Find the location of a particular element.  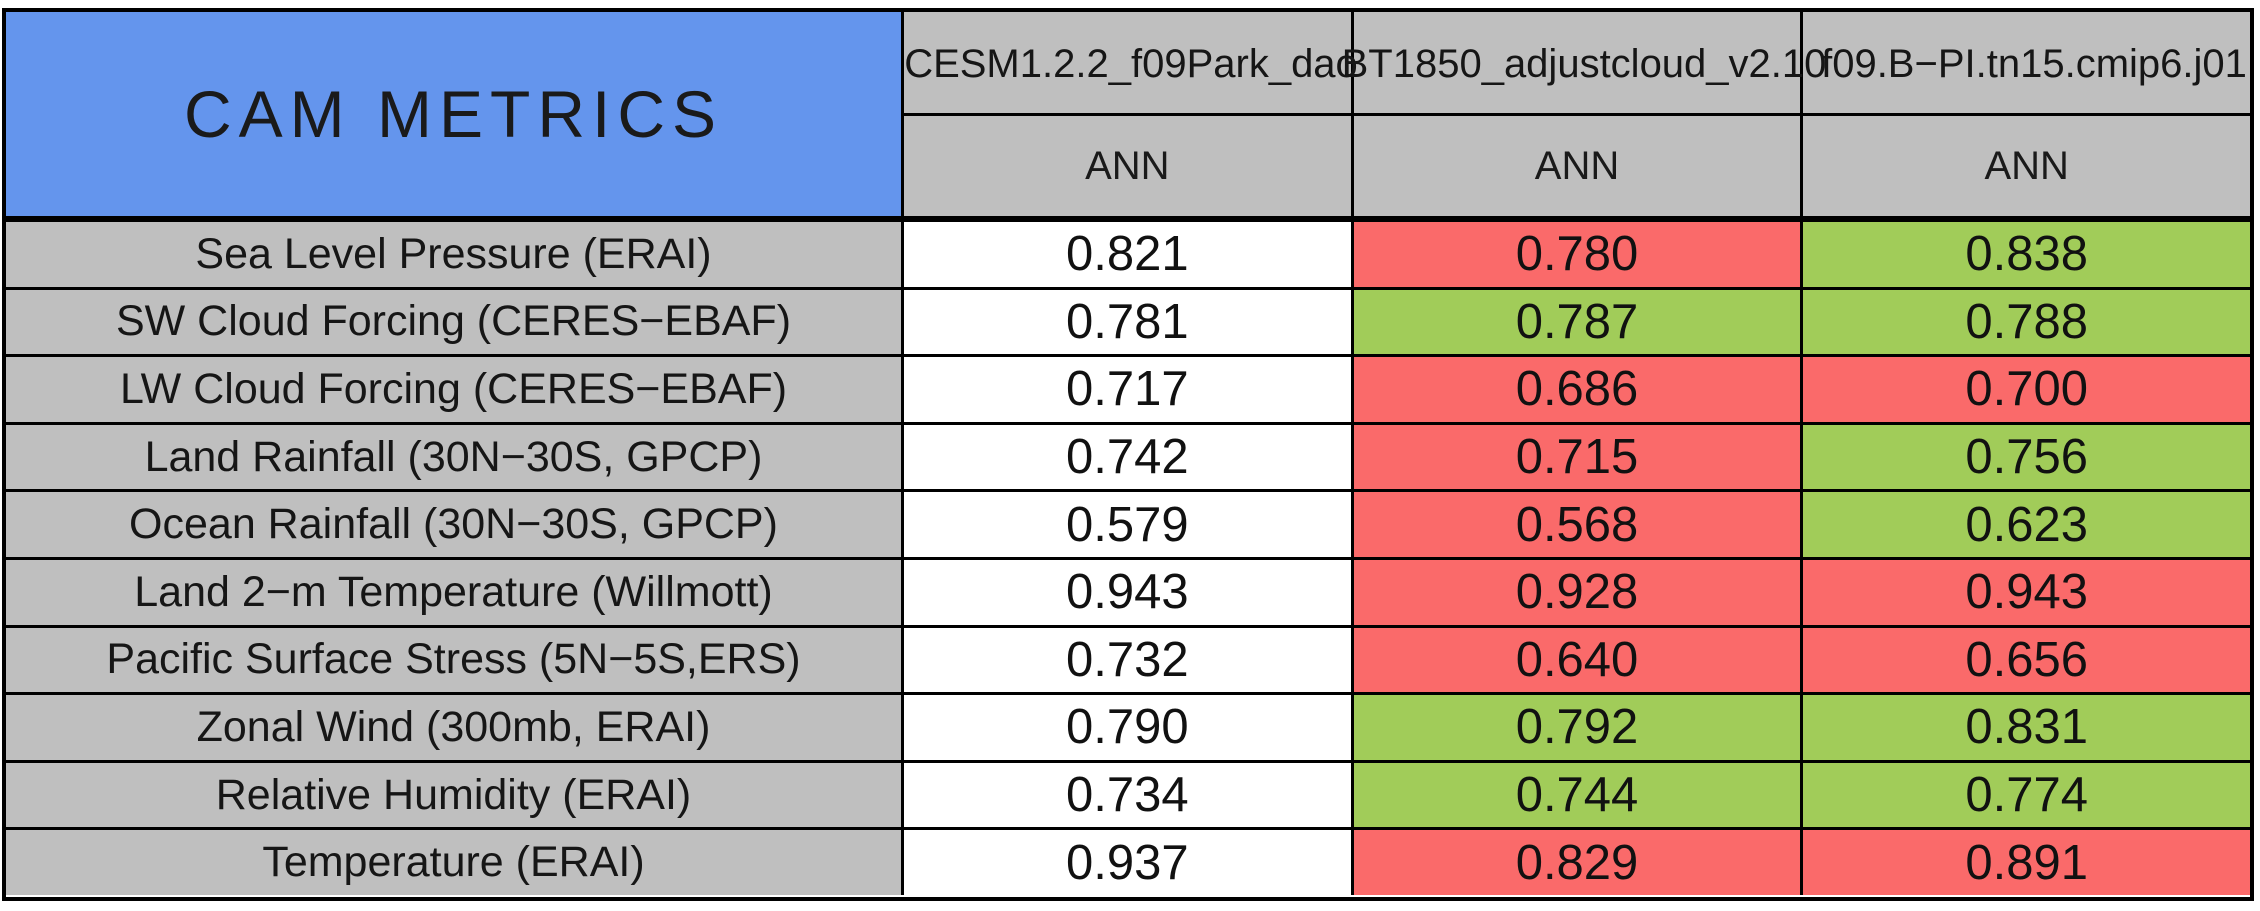

value-cell: 0.579 is located at coordinates (1127, 524).